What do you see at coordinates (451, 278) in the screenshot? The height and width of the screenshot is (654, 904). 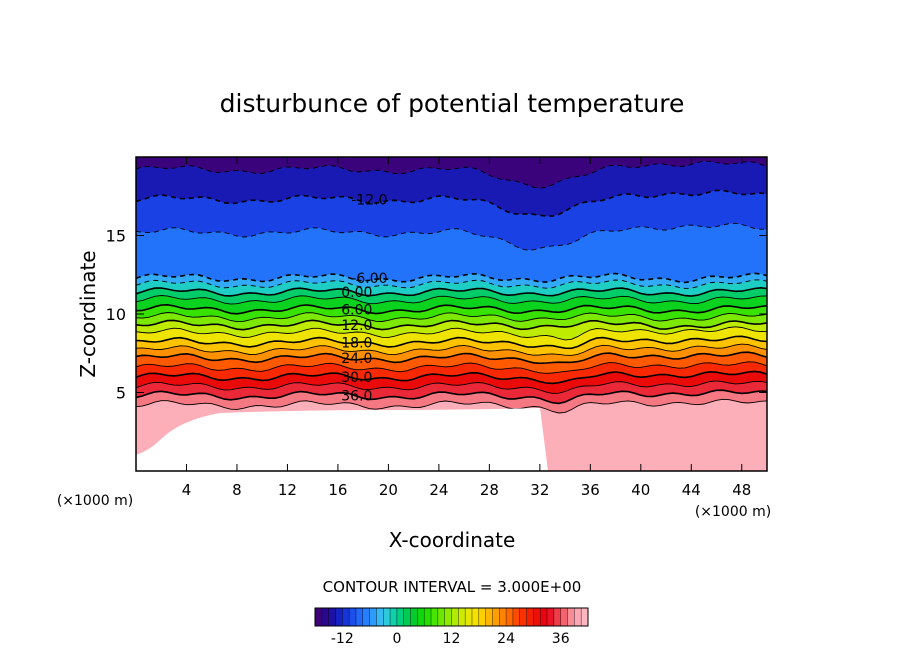 I see `contour-line--6` at bounding box center [451, 278].